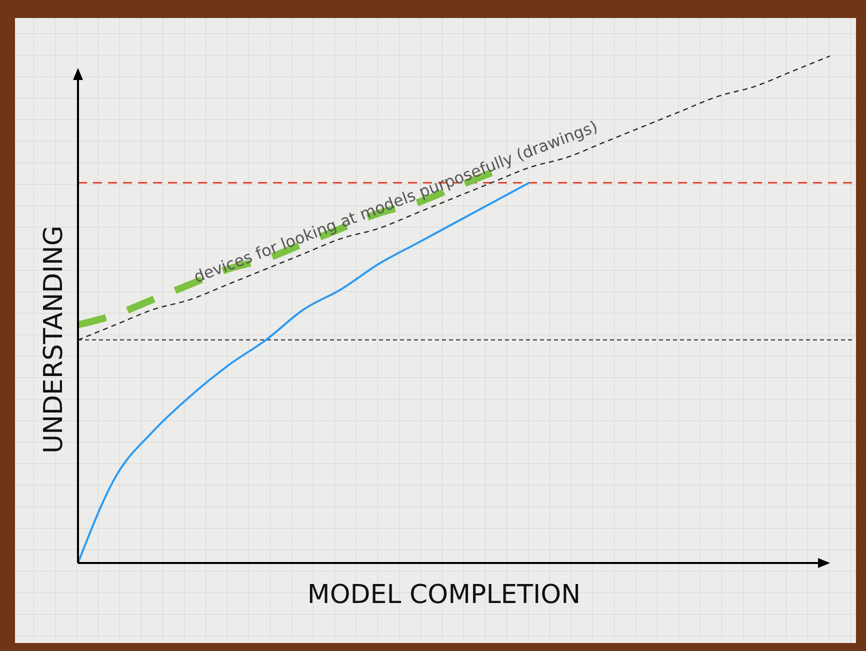 The width and height of the screenshot is (866, 651). I want to click on y-axis-title: UNDERSTANDING, so click(54, 340).